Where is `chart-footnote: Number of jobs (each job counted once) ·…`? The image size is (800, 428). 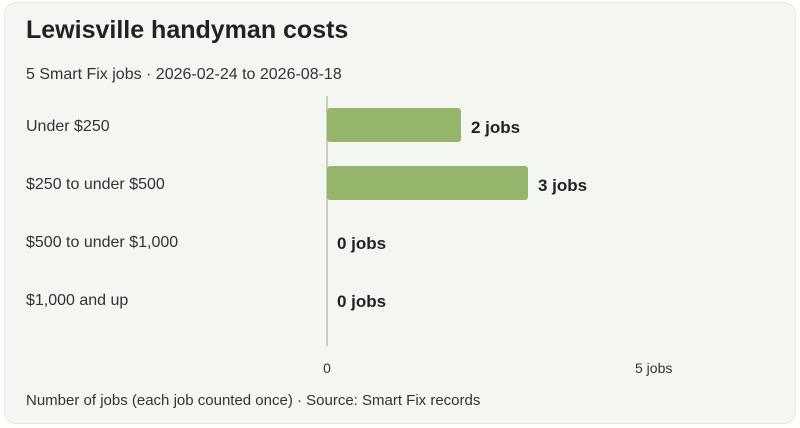 chart-footnote: Number of jobs (each job counted once) ·… is located at coordinates (253, 400).